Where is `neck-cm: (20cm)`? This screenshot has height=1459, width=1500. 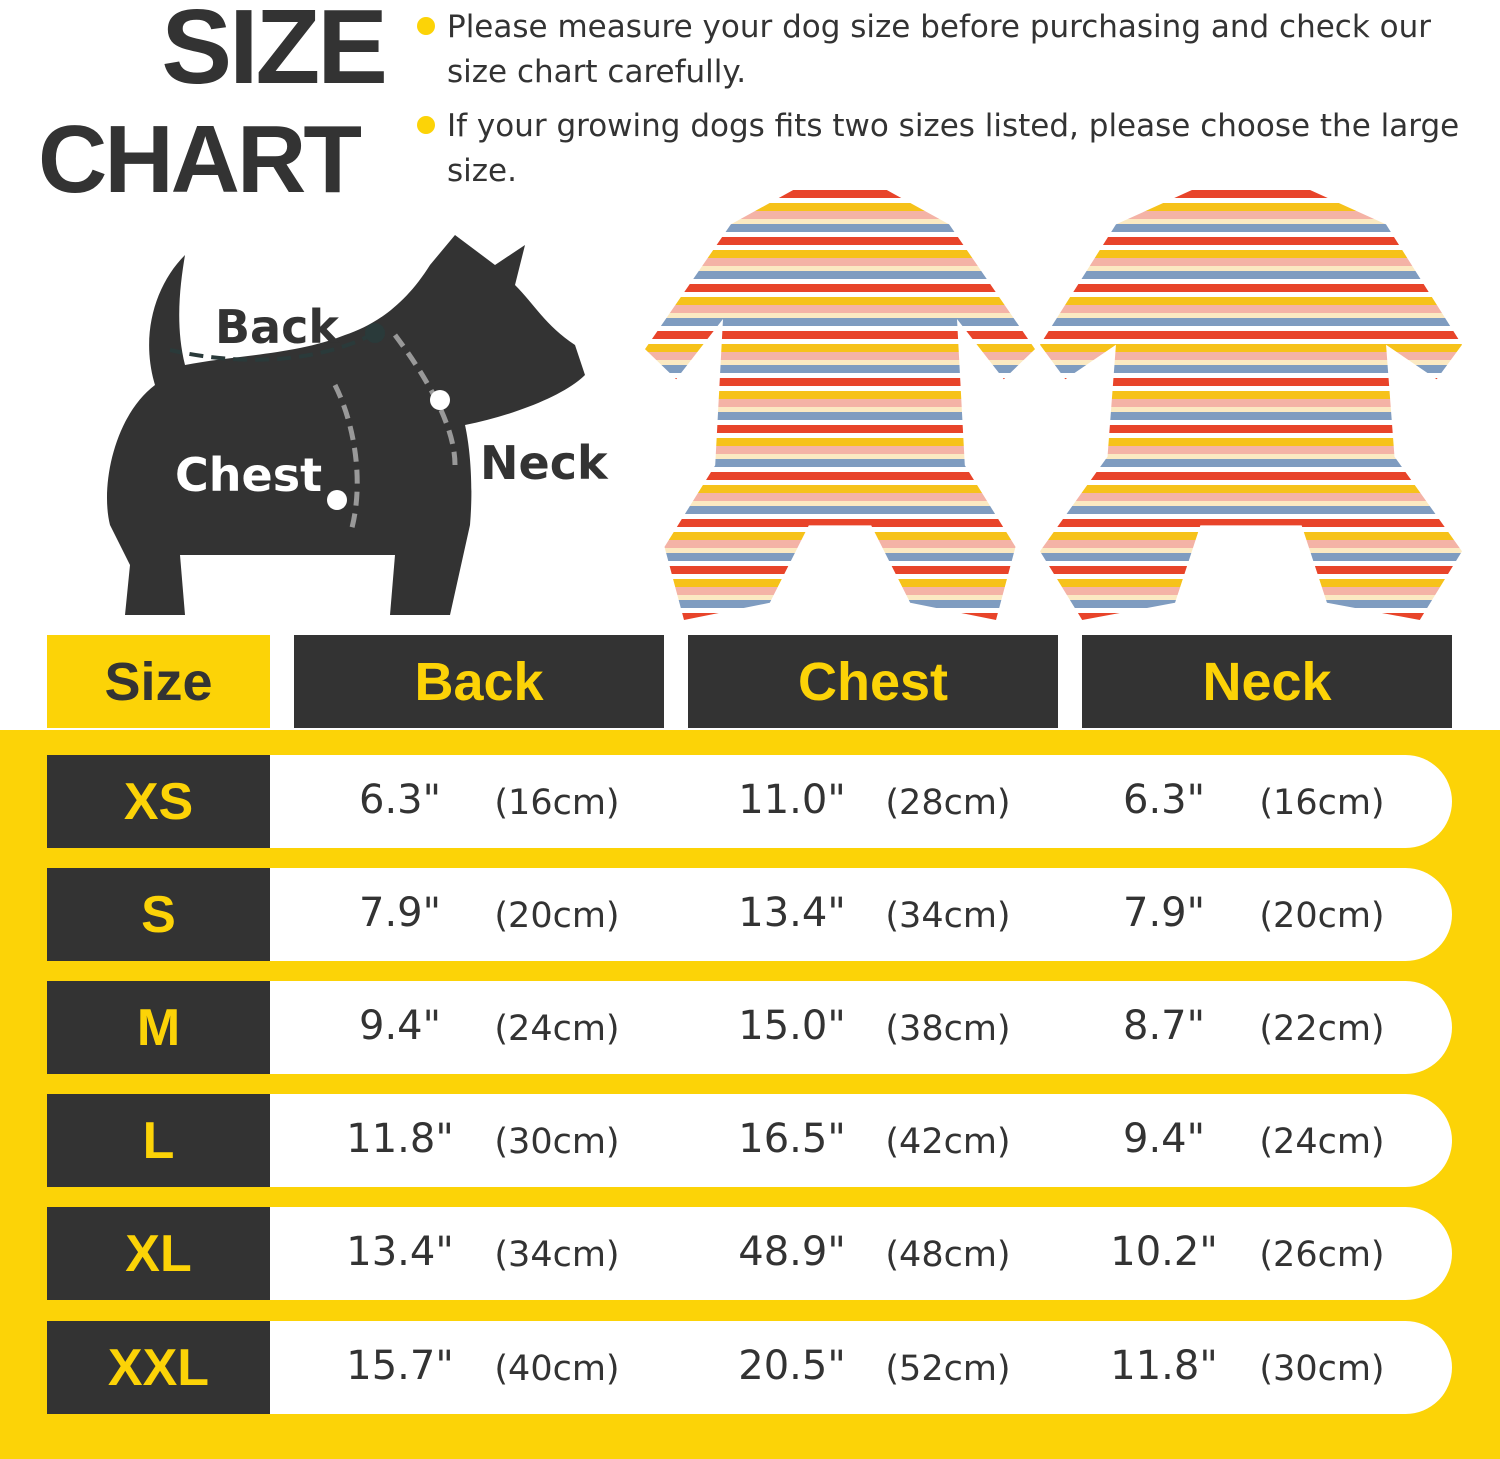
neck-cm: (20cm) is located at coordinates (1322, 916).